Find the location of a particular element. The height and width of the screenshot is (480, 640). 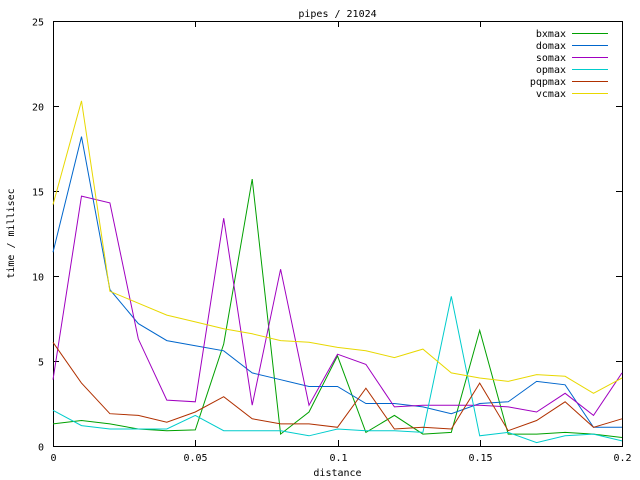

chart-title: pipes / 21024 is located at coordinates (337, 14).